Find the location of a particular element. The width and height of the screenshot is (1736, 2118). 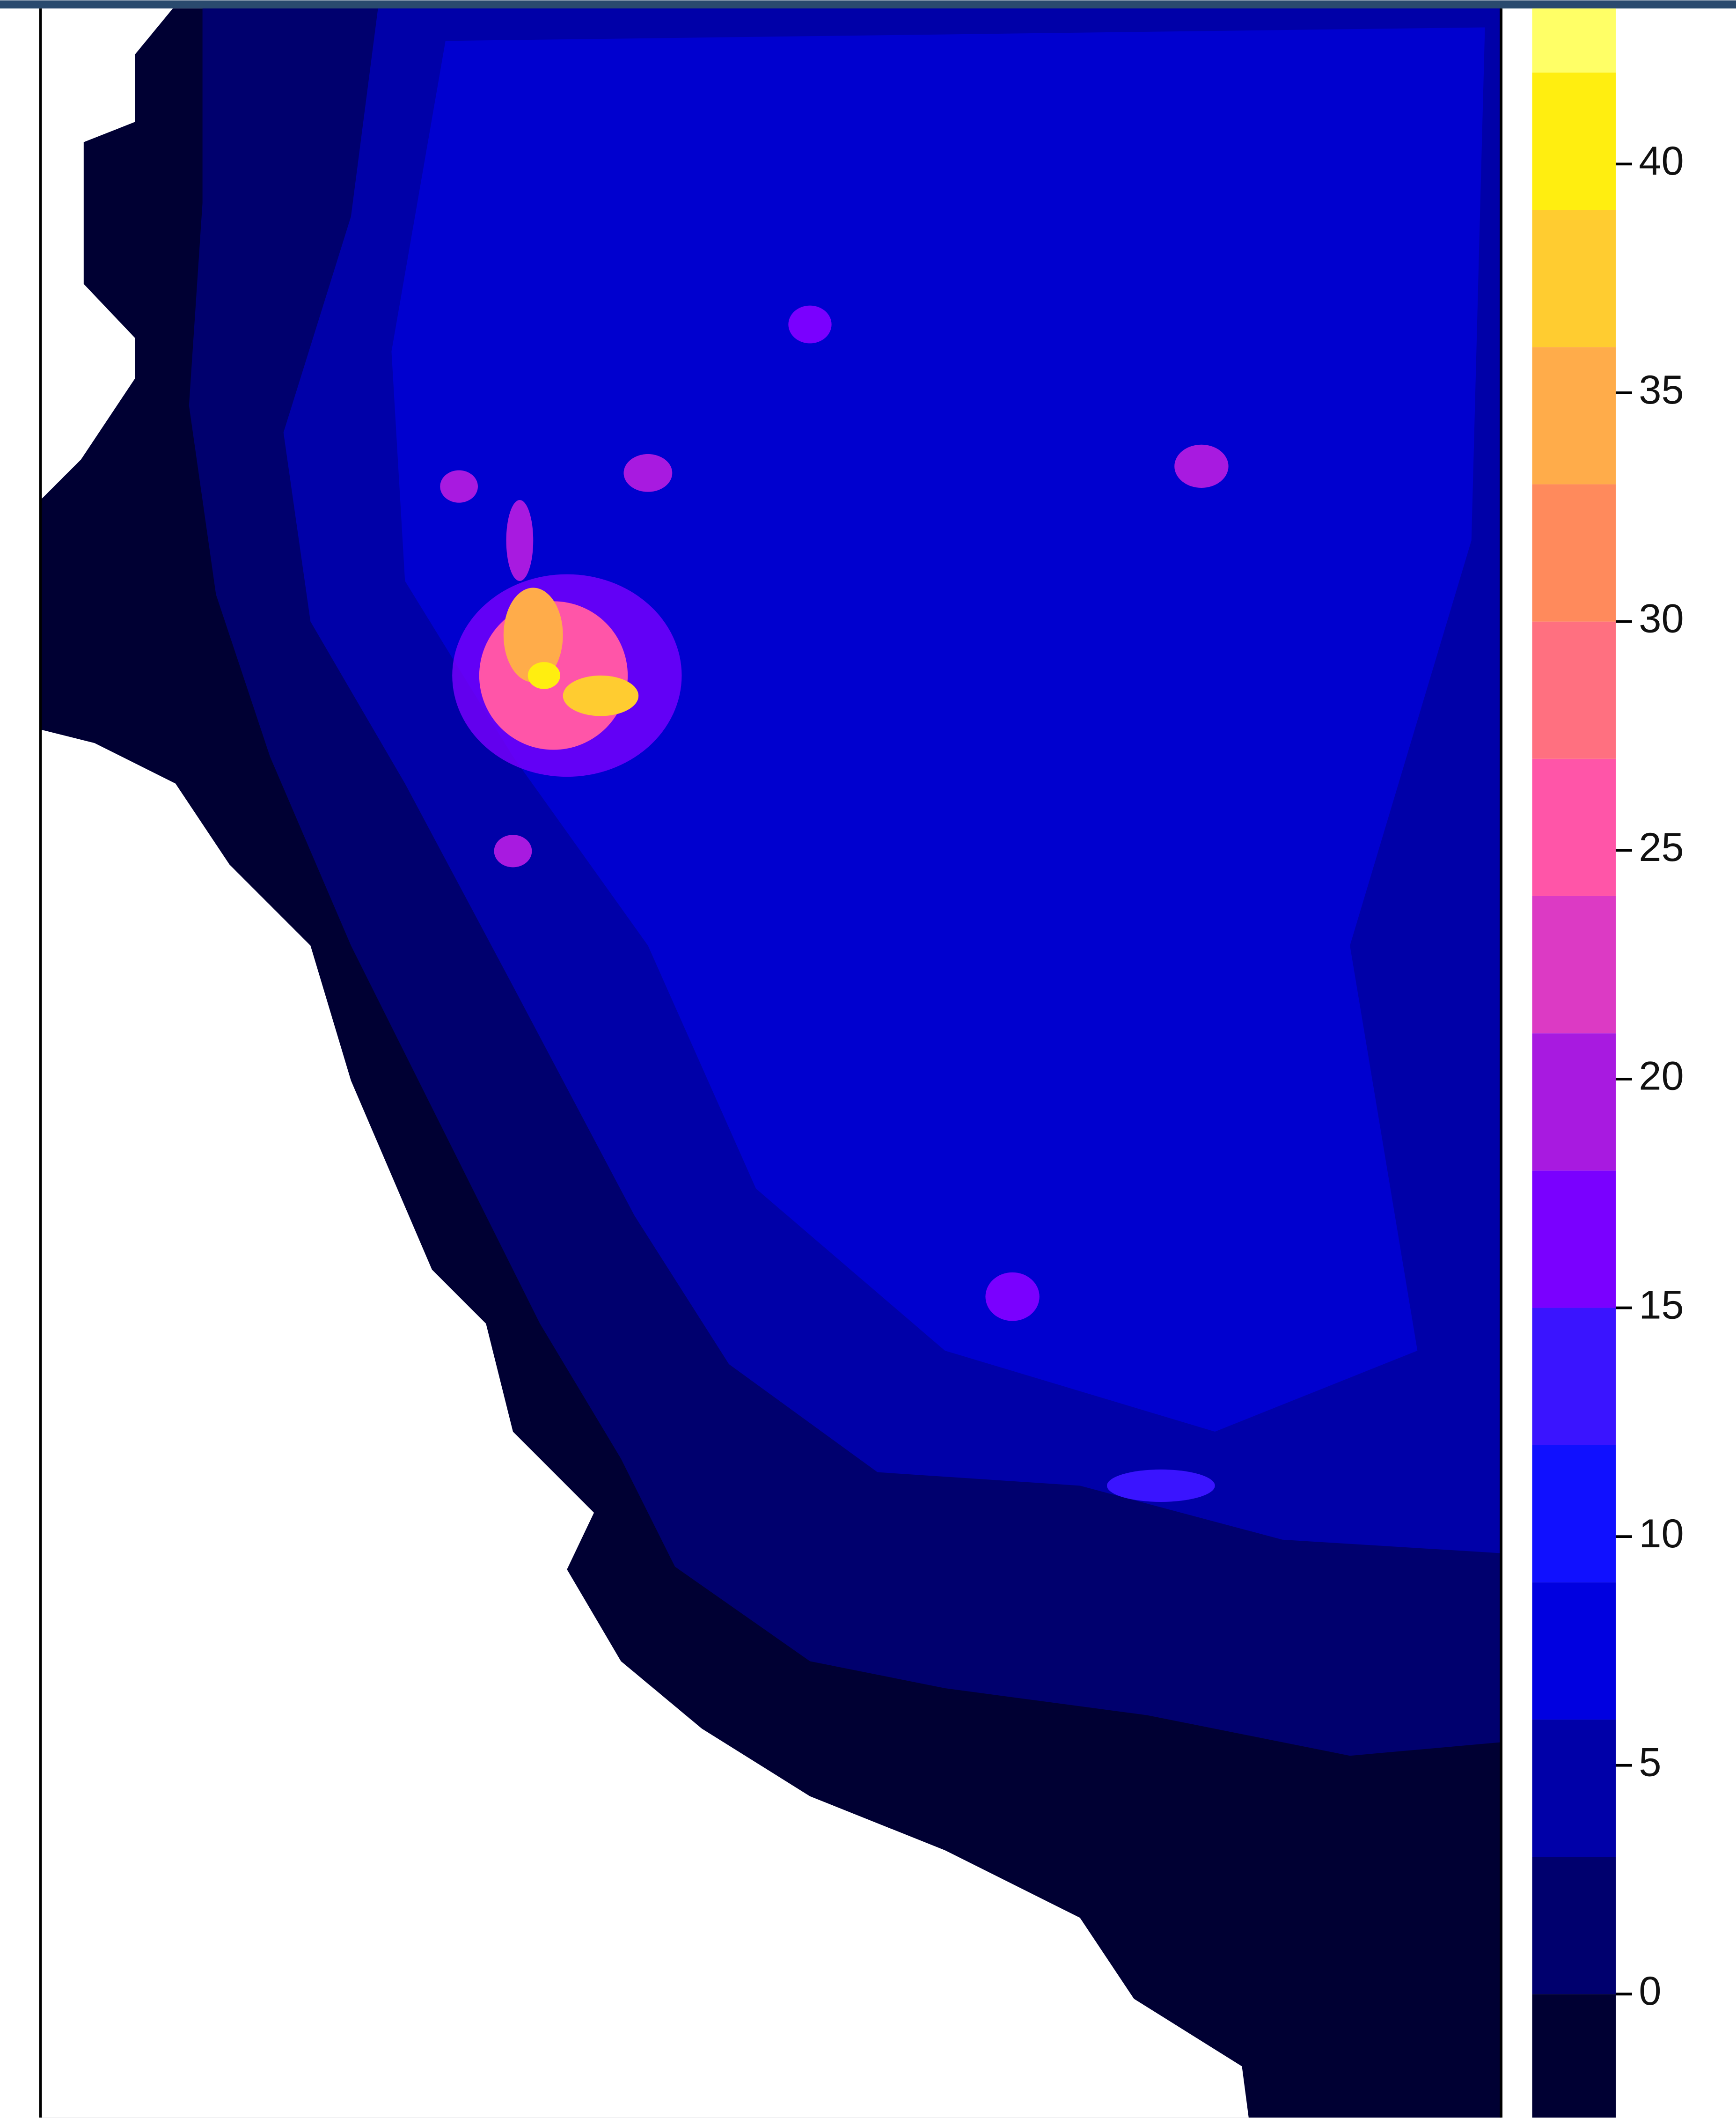

hotspot-arm is located at coordinates (520, 540).